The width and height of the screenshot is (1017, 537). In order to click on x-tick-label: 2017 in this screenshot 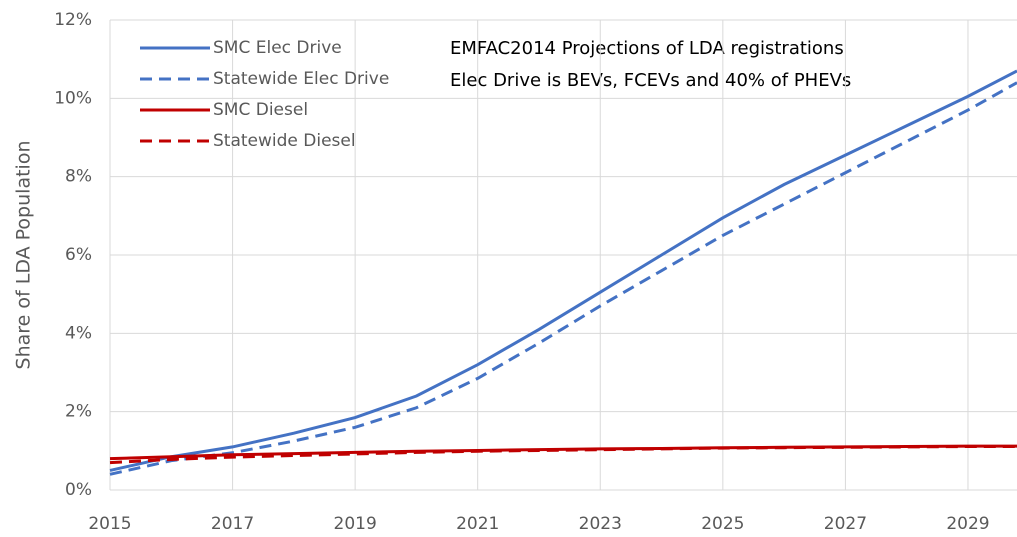, I will do `click(232, 524)`.